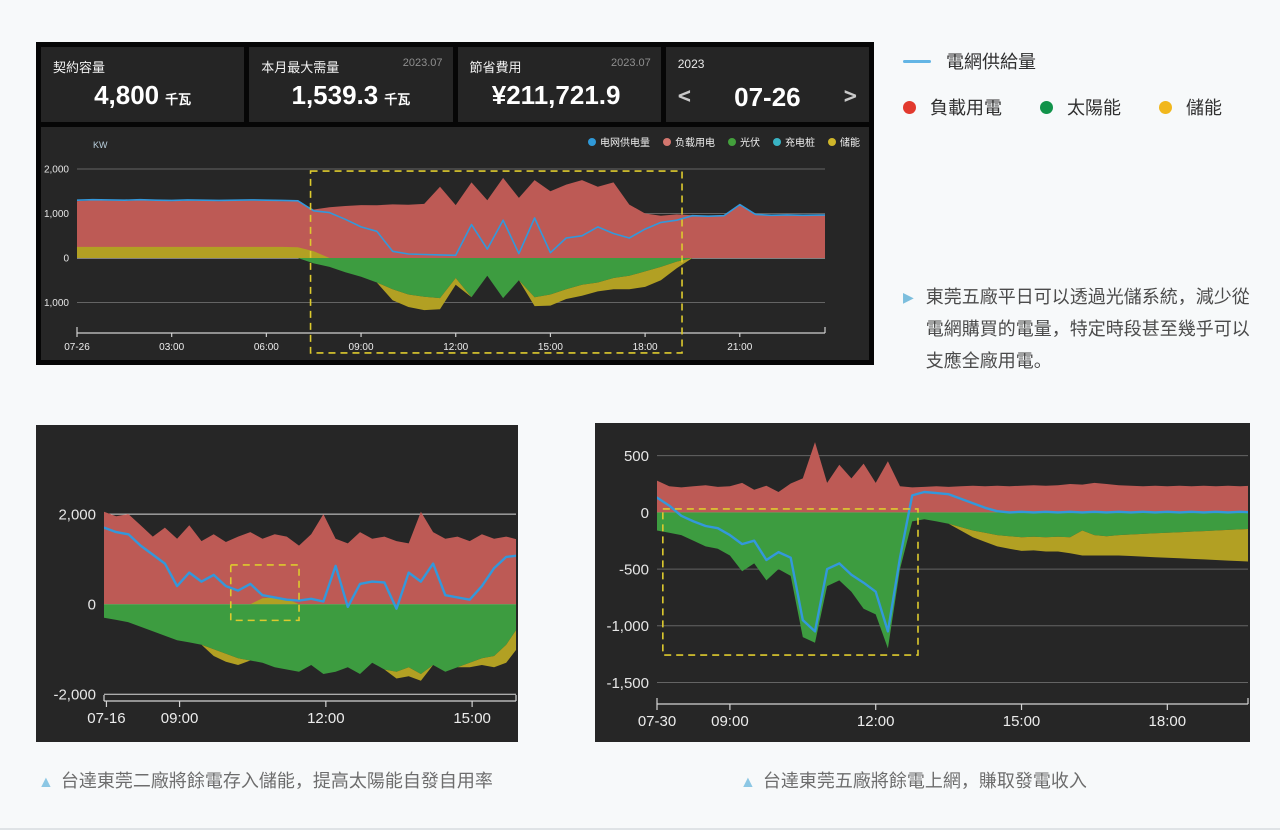 This screenshot has height=830, width=1280. Describe the element at coordinates (143, 95) in the screenshot. I see `kpi-value: 4,800 千瓦` at that location.